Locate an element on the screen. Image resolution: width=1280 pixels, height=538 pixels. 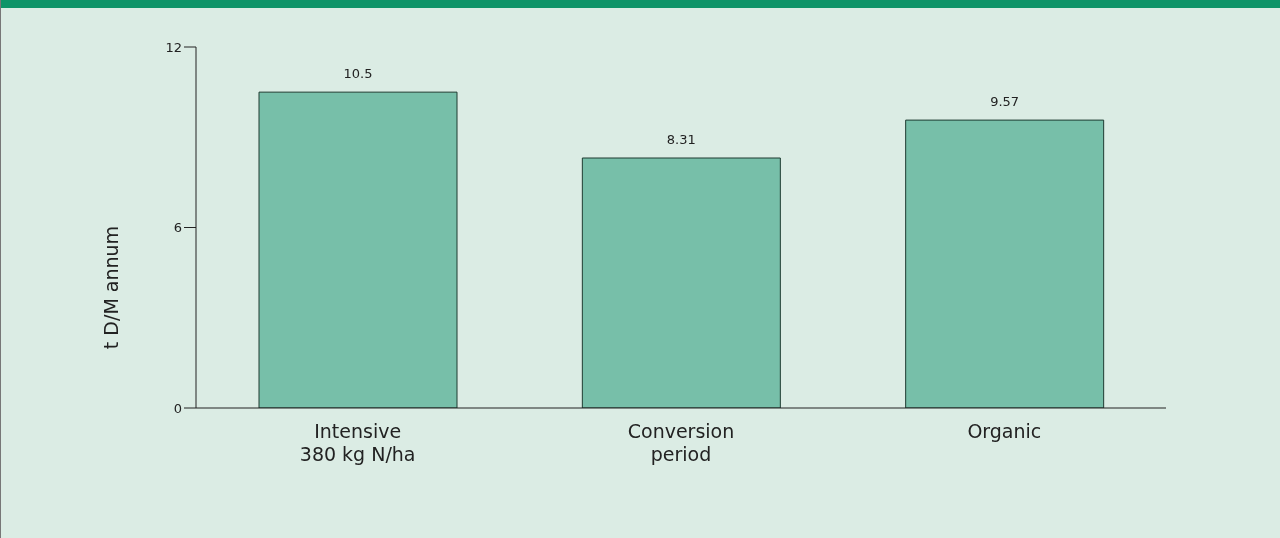
x-tick-label: Conversion period is located at coordinates (681, 442).